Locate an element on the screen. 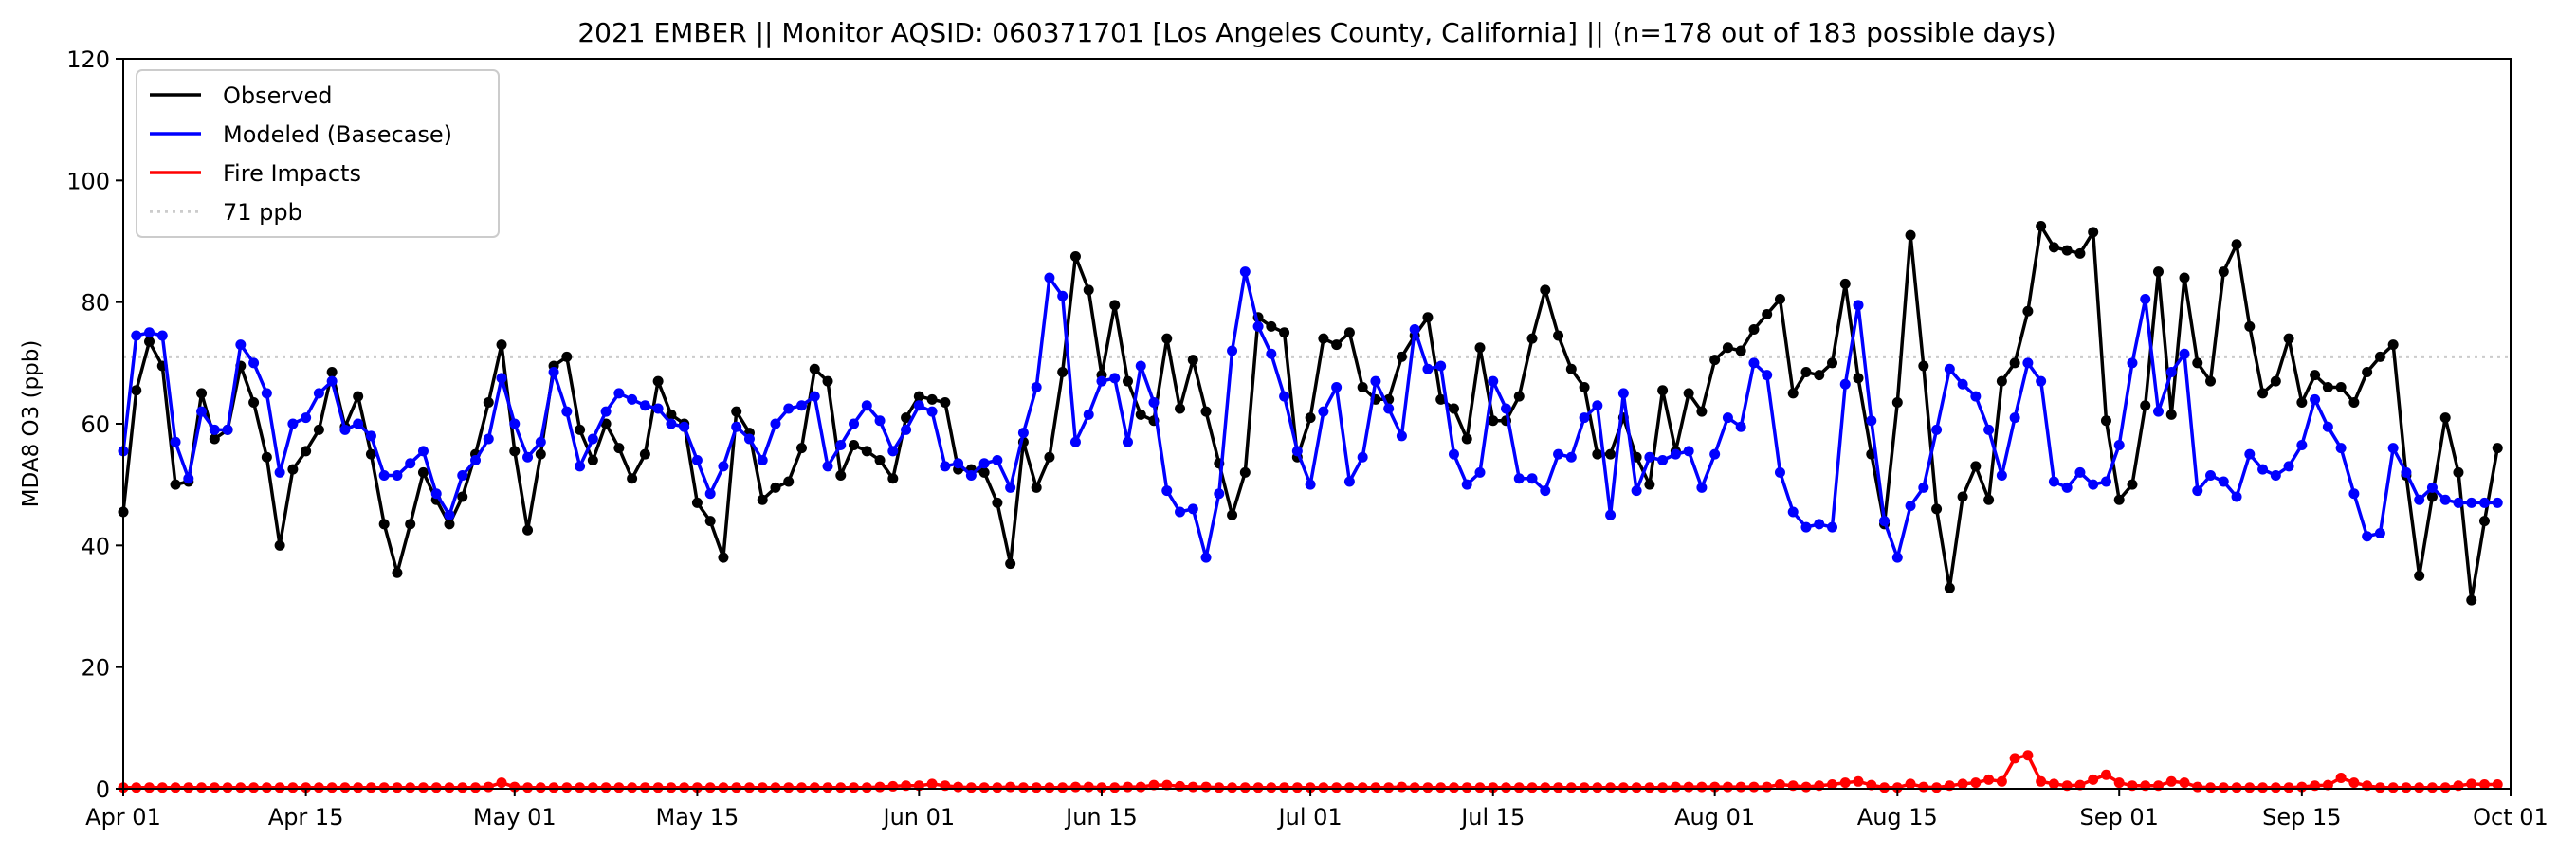 This screenshot has height=857, width=2576. legend-label: Fire Impacts is located at coordinates (292, 173).